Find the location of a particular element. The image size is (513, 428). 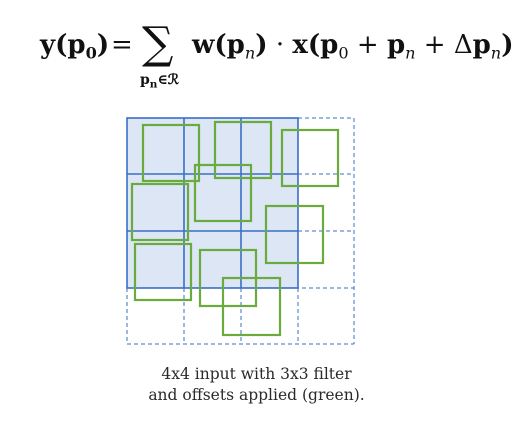

formula-rhs: w(pn) · x(p0 + pn + Δpn) is located at coordinates (352, 46).